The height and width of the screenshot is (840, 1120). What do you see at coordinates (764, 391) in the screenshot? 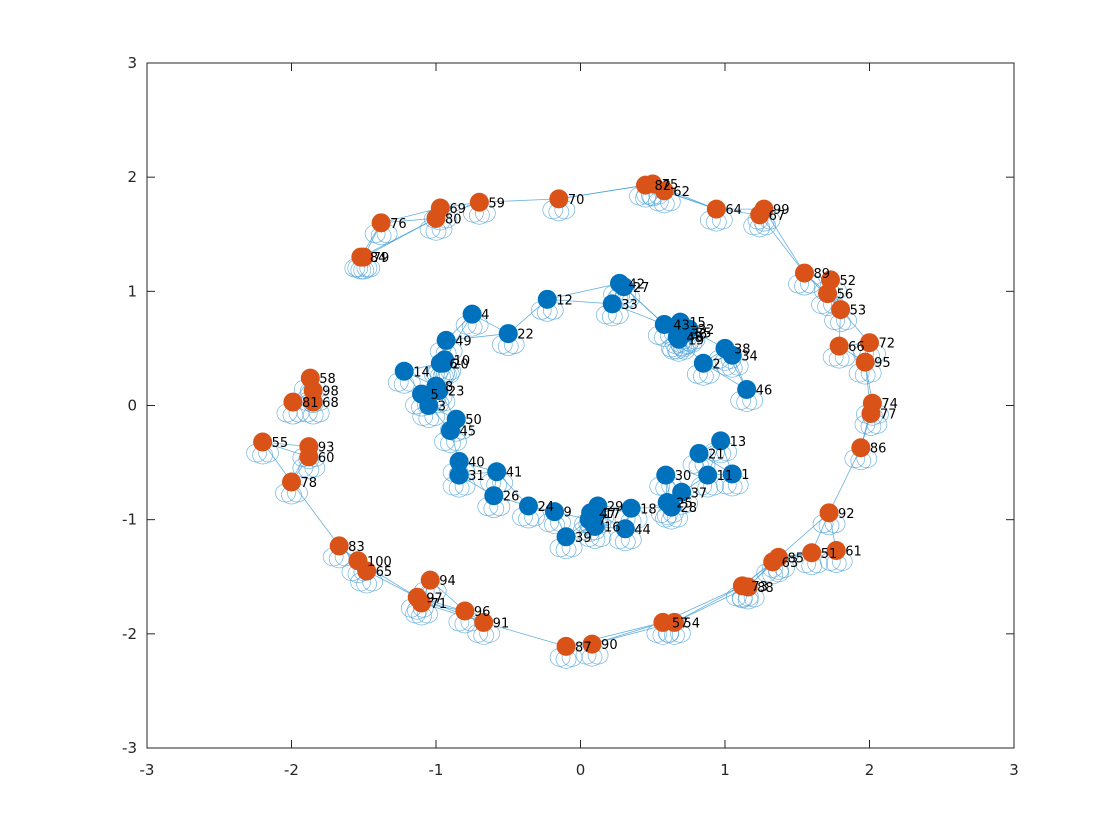
I see `node-label-46: 46` at bounding box center [764, 391].